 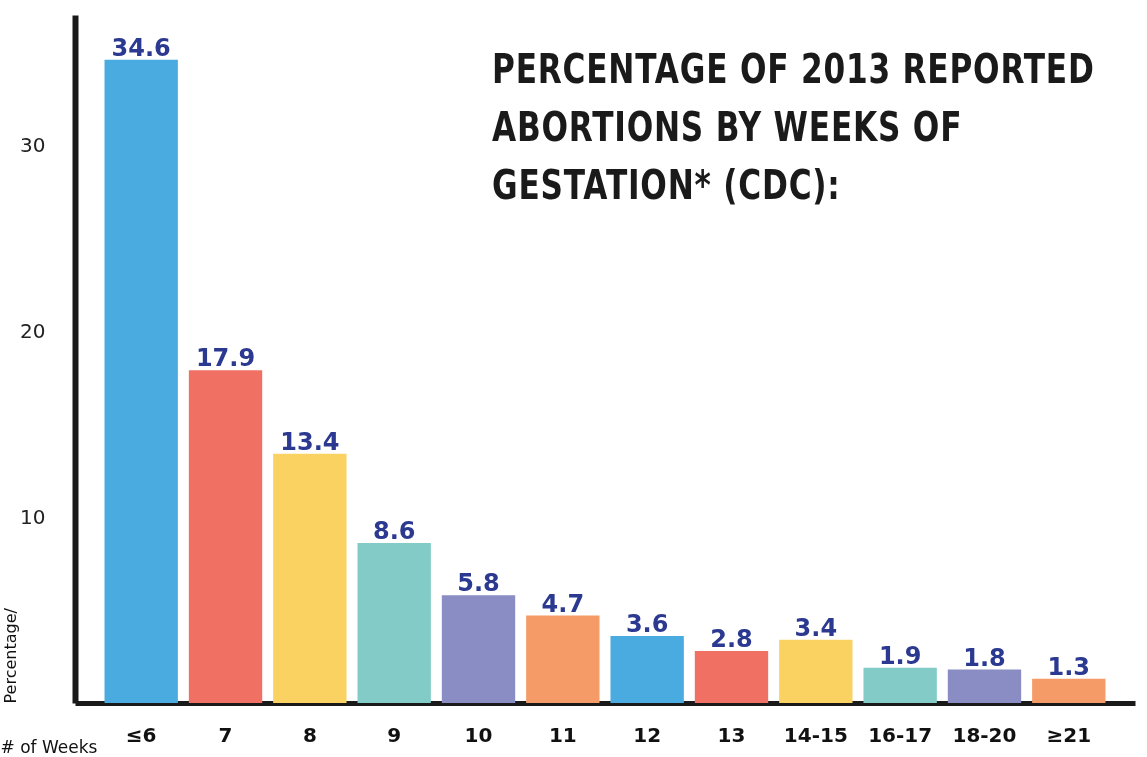 I want to click on x-tick-label: 8, so click(x=309, y=734).